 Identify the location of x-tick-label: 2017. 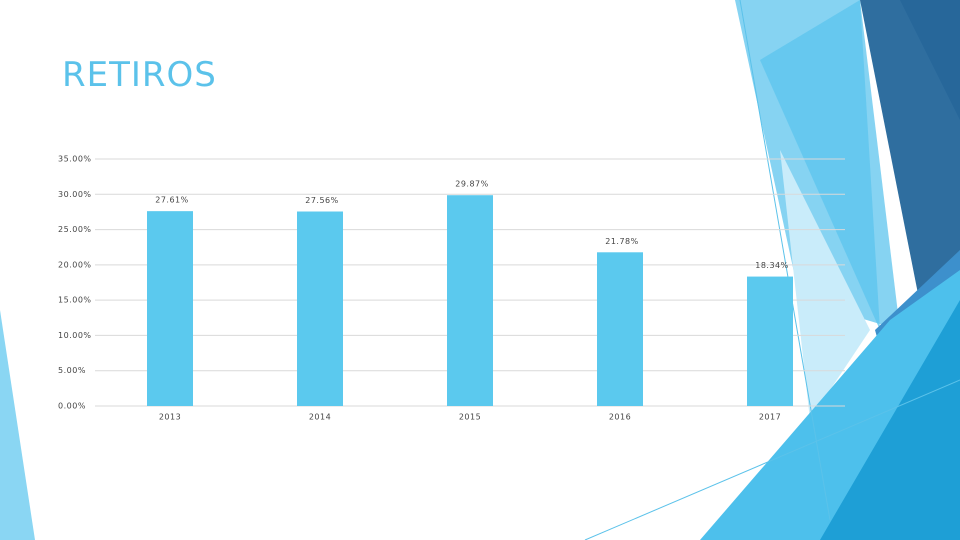
(770, 417).